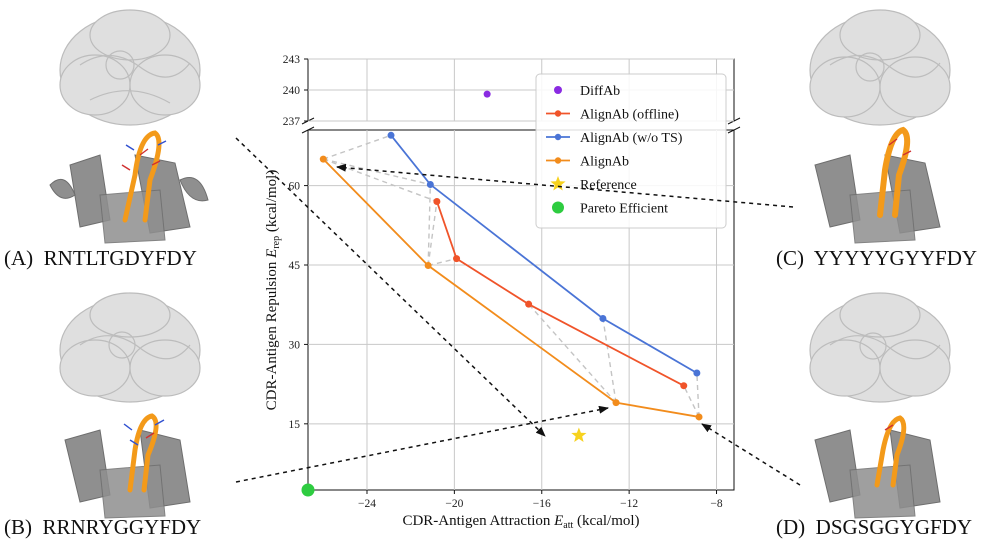 This screenshot has width=997, height=544. What do you see at coordinates (273, 290) in the screenshot?
I see `y-axis-label: CDR-Antigen Repulsion Erep (kcal/mol)` at bounding box center [273, 290].